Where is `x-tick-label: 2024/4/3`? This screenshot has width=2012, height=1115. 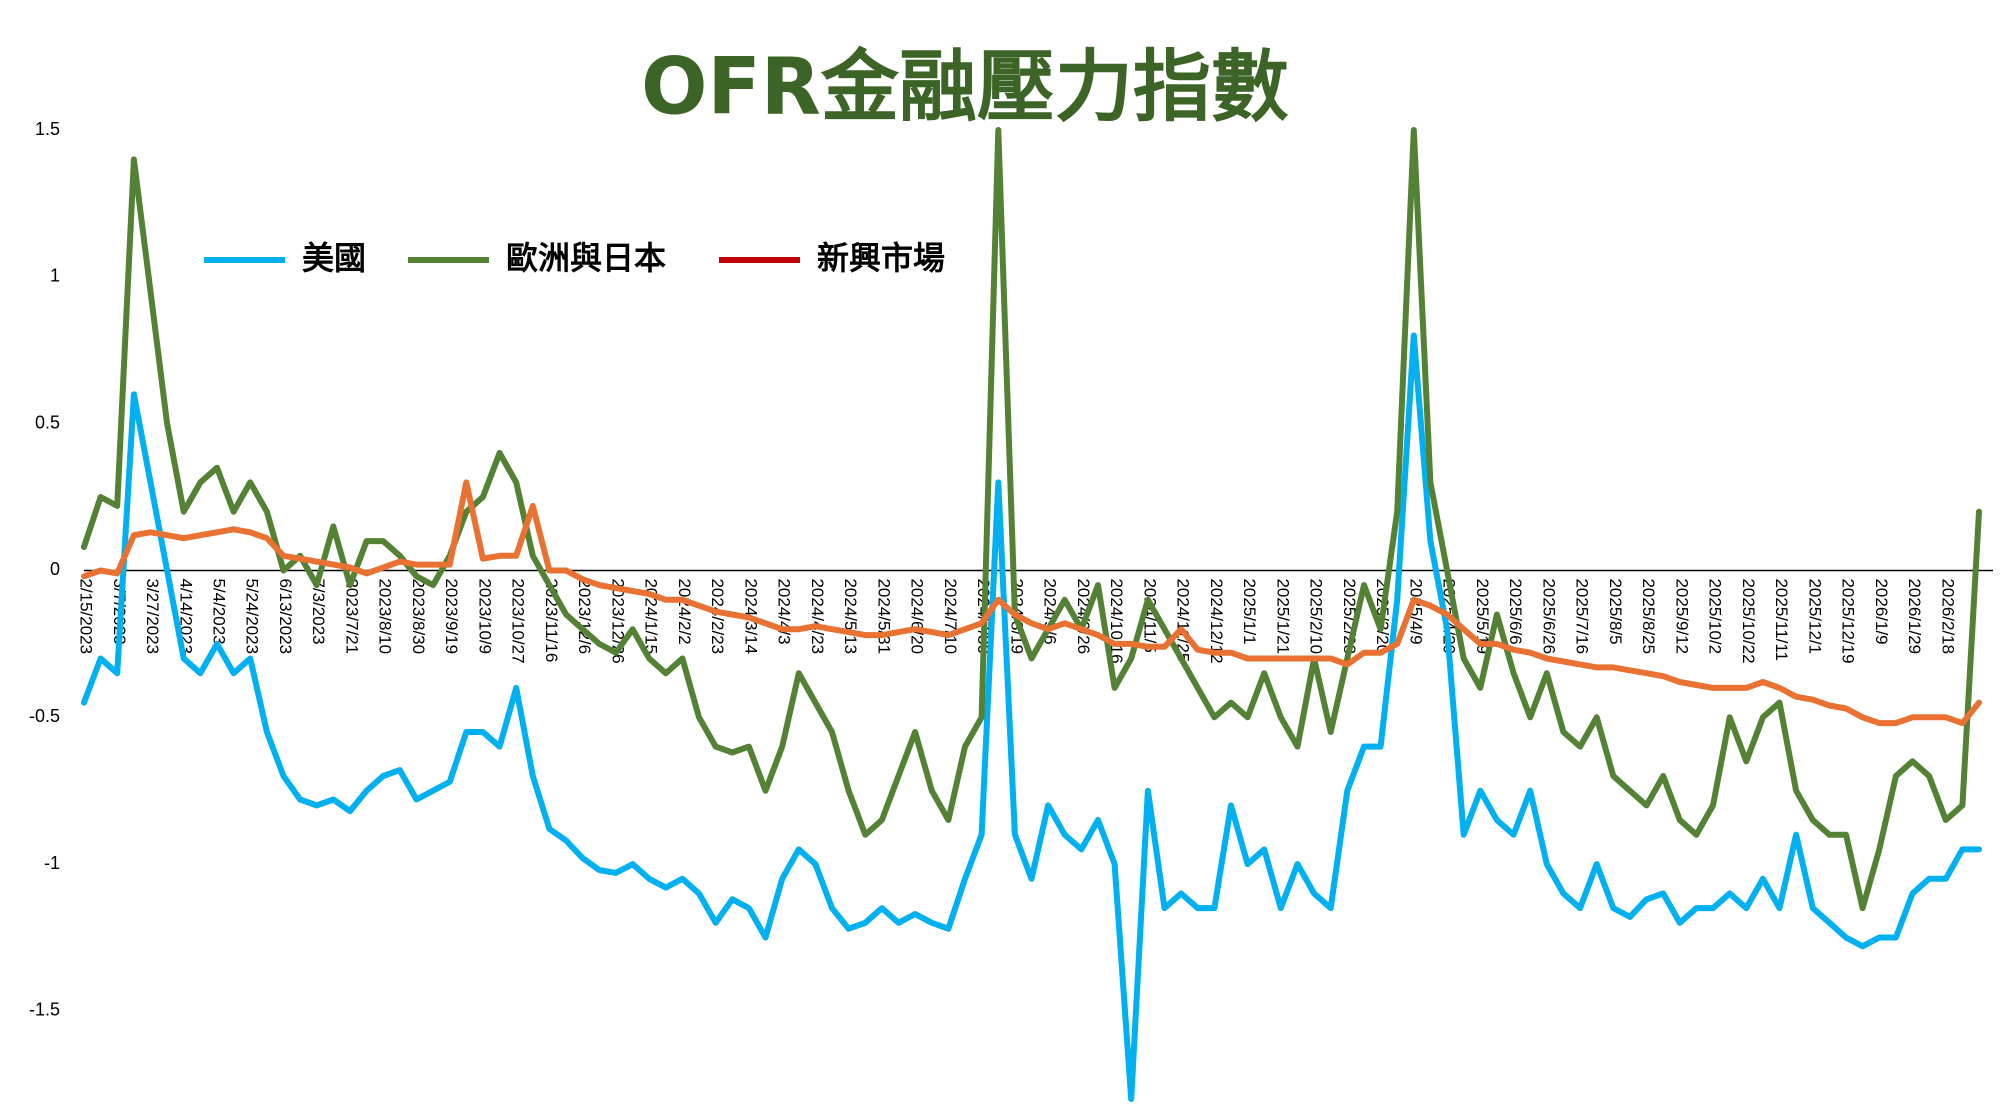
x-tick-label: 2024/4/3 is located at coordinates (784, 611).